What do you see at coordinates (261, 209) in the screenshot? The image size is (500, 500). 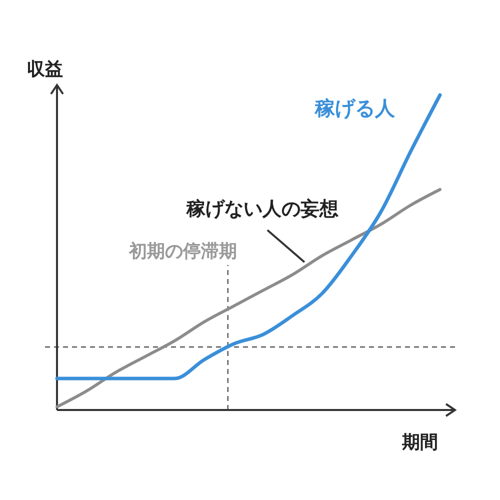 I see `series-label: 稼げない人の妄想` at bounding box center [261, 209].